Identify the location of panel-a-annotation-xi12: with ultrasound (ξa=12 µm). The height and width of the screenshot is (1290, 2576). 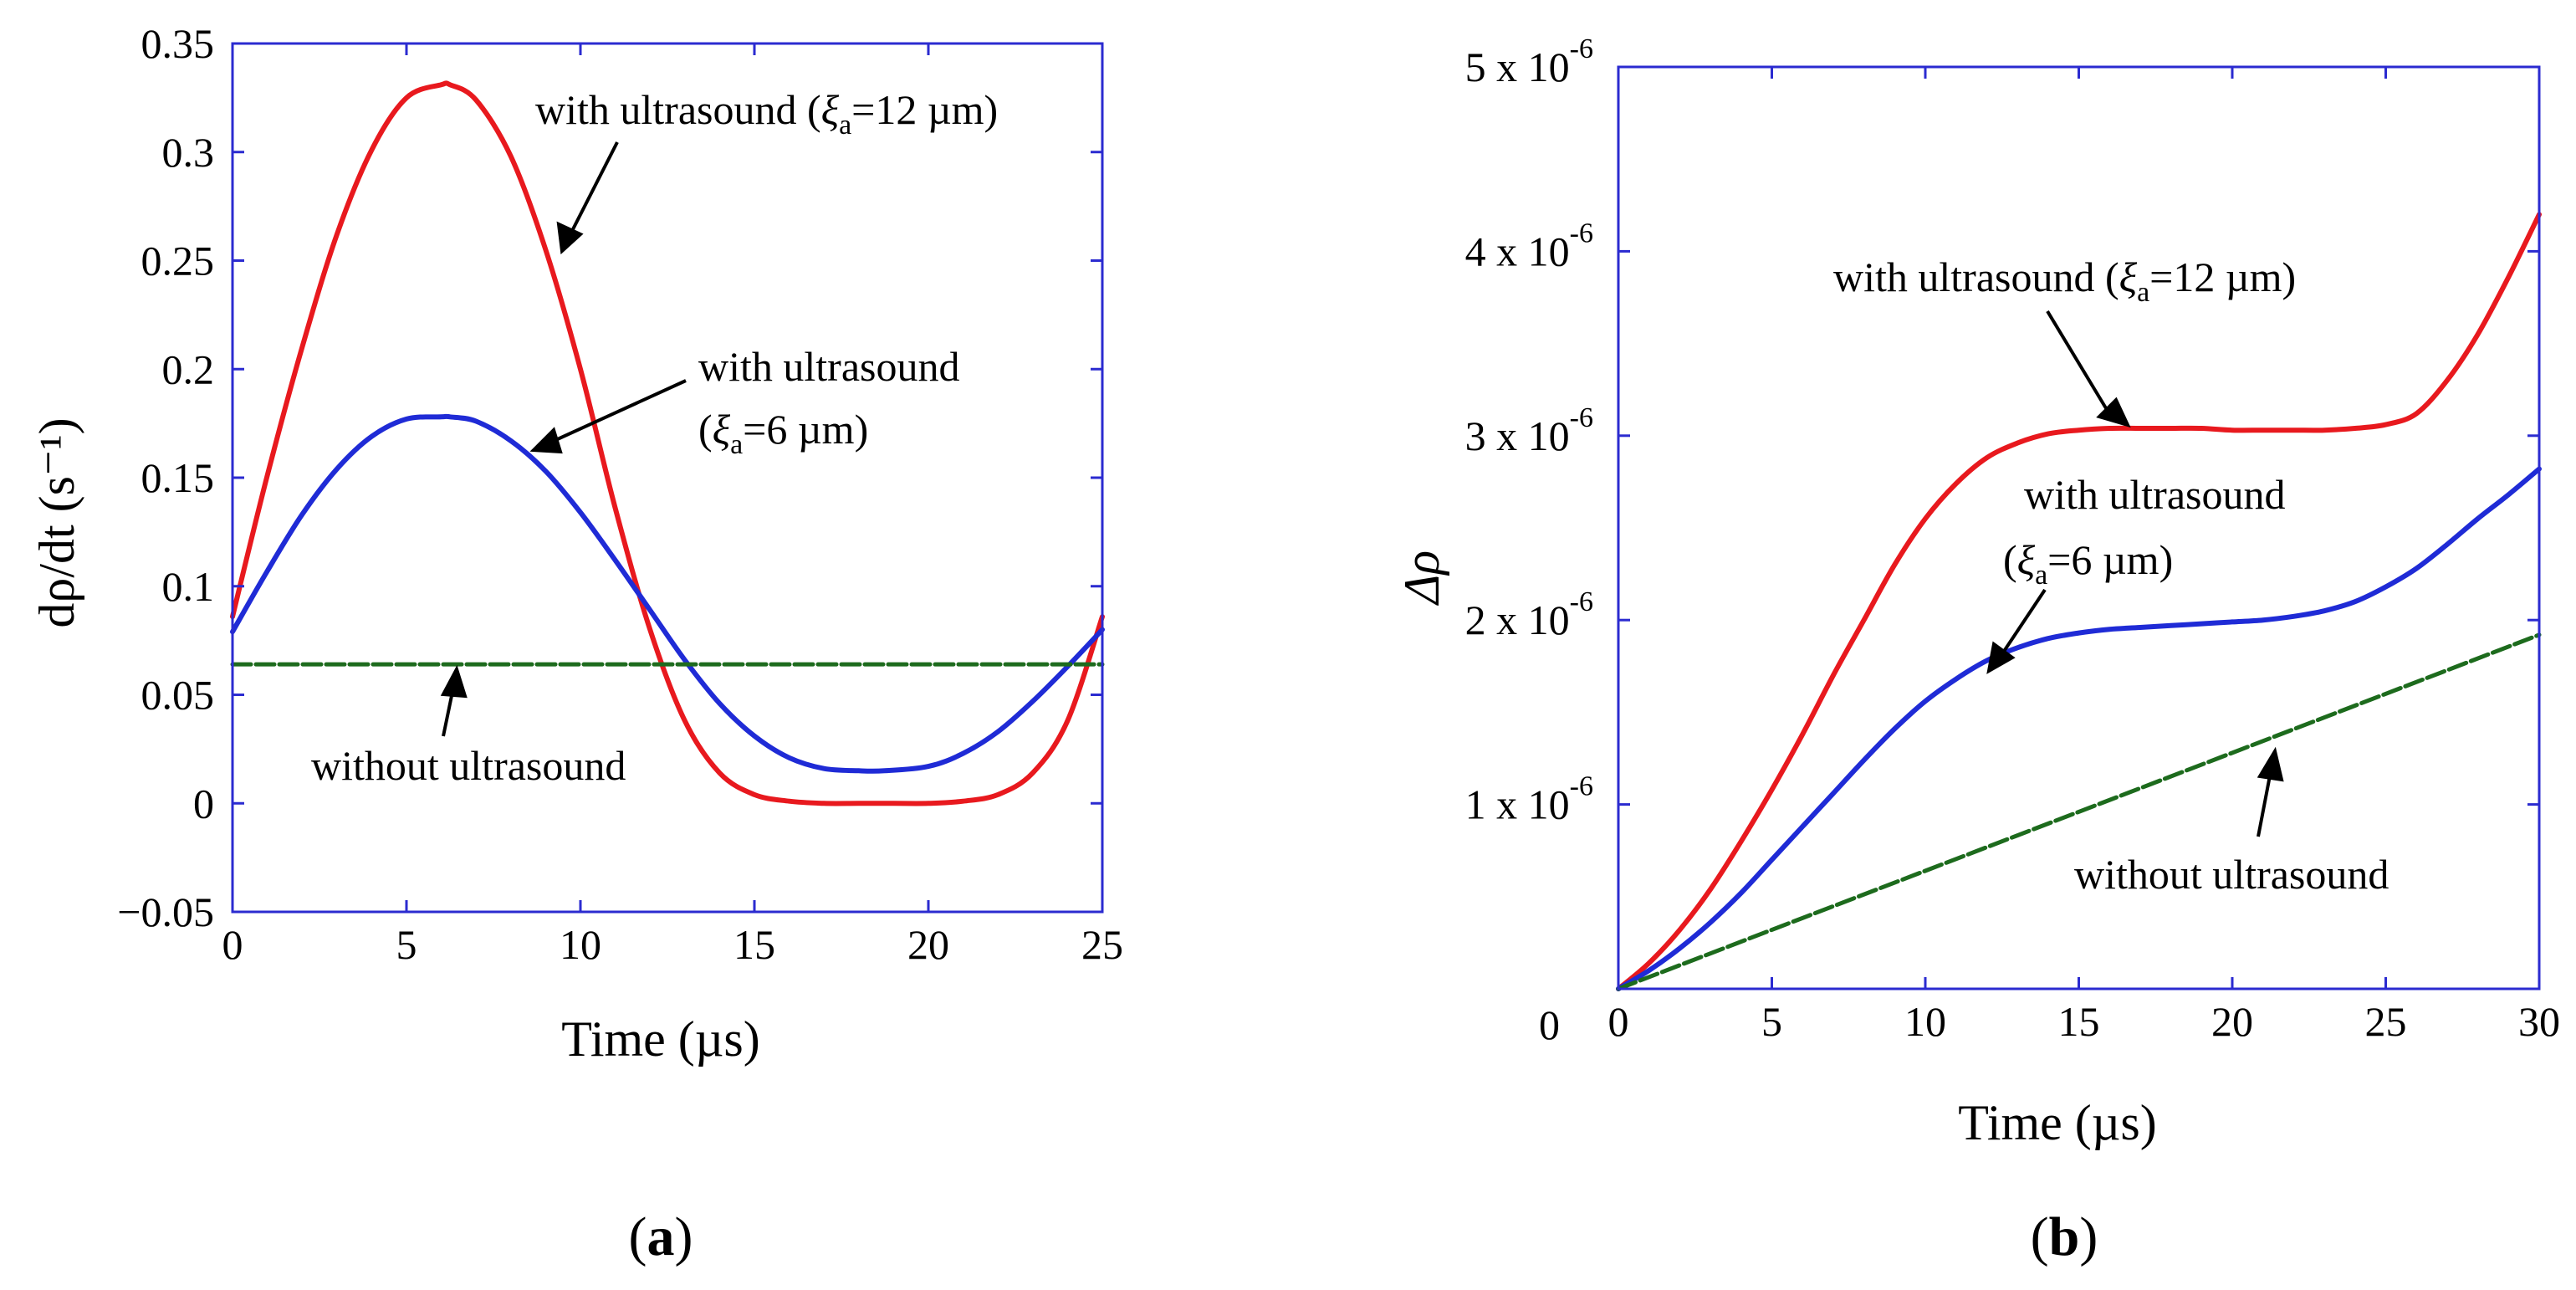
(766, 114).